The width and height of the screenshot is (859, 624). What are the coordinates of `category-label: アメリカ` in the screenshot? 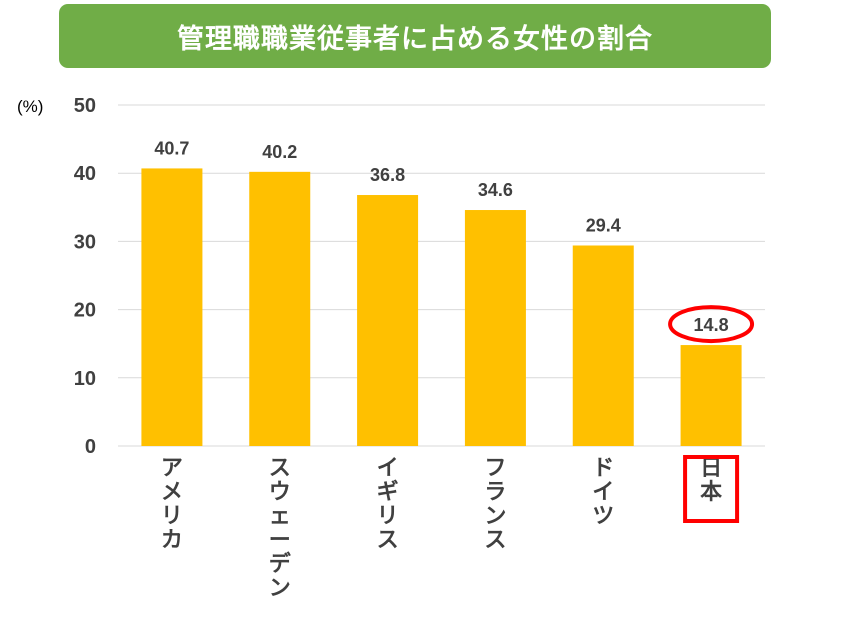 It's located at (172, 504).